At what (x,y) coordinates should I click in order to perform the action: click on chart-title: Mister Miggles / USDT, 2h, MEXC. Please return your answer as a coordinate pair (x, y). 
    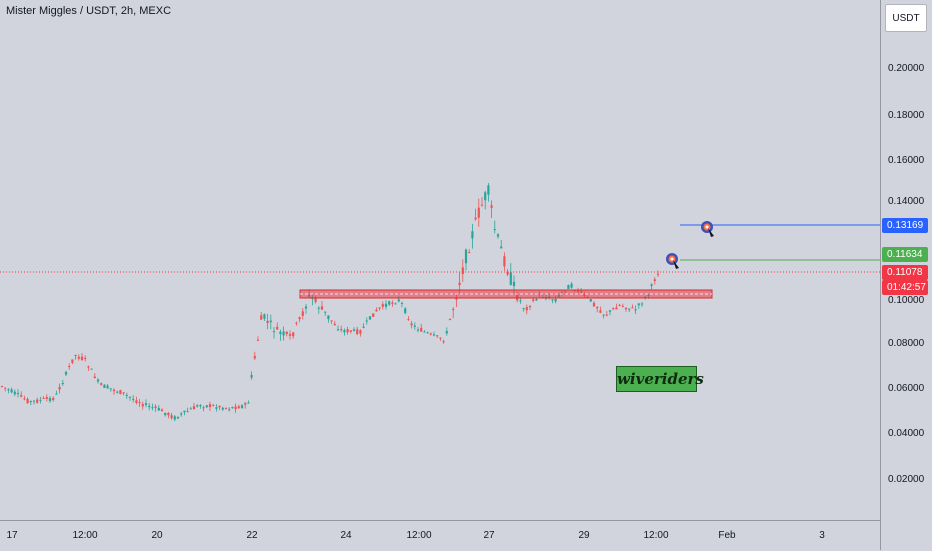
    Looking at the image, I should click on (89, 11).